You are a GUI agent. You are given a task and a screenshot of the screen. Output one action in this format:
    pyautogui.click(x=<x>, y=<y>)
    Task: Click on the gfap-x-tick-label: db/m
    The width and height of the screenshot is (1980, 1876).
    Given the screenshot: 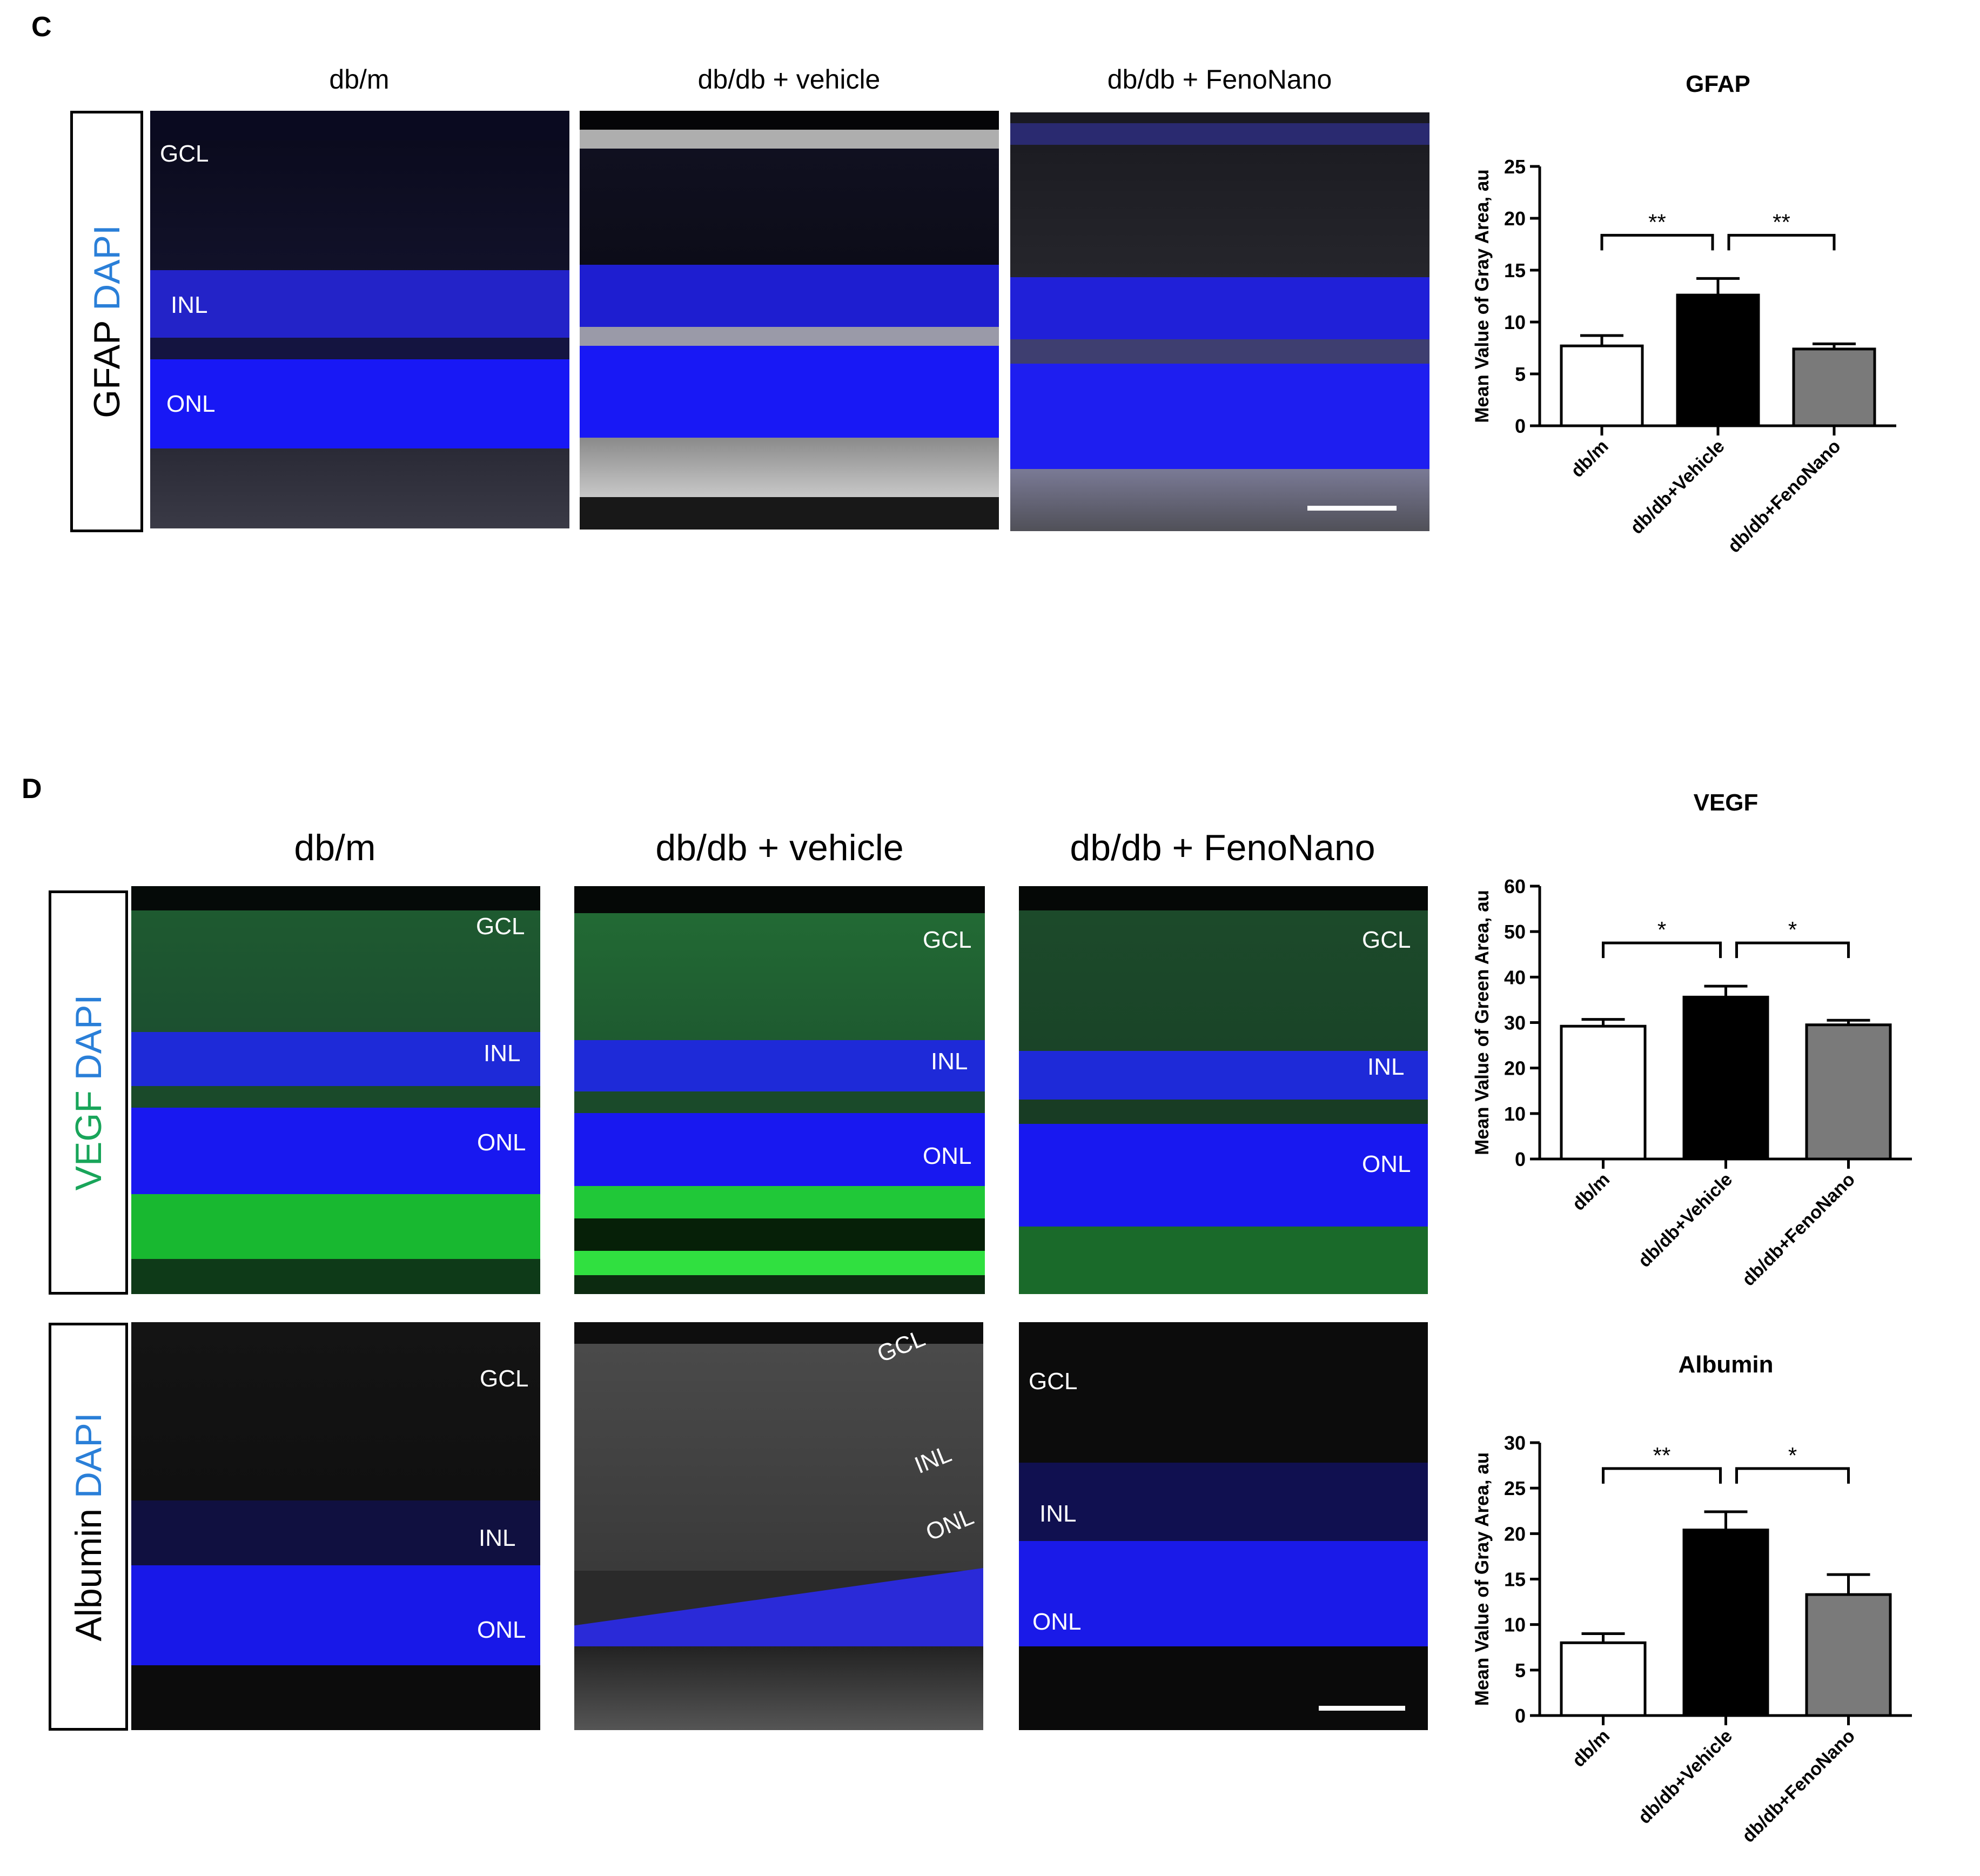 What is the action you would take?
    pyautogui.click(x=1589, y=458)
    